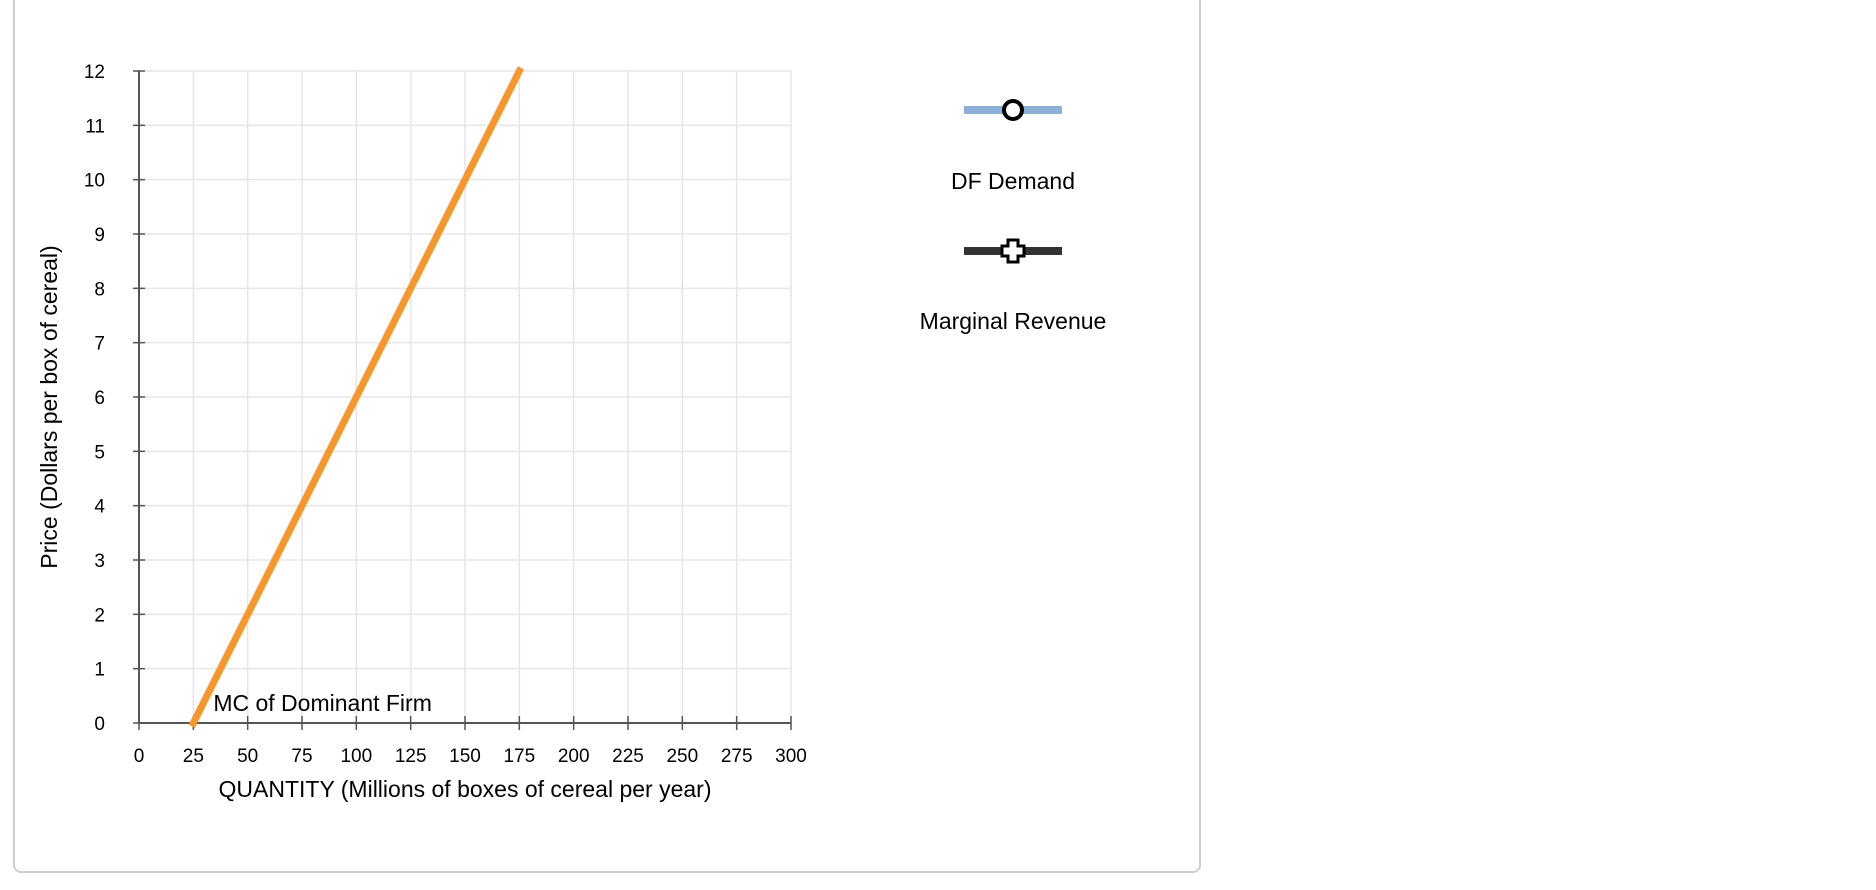 The width and height of the screenshot is (1876, 890). I want to click on x-tick-label: 300, so click(791, 756).